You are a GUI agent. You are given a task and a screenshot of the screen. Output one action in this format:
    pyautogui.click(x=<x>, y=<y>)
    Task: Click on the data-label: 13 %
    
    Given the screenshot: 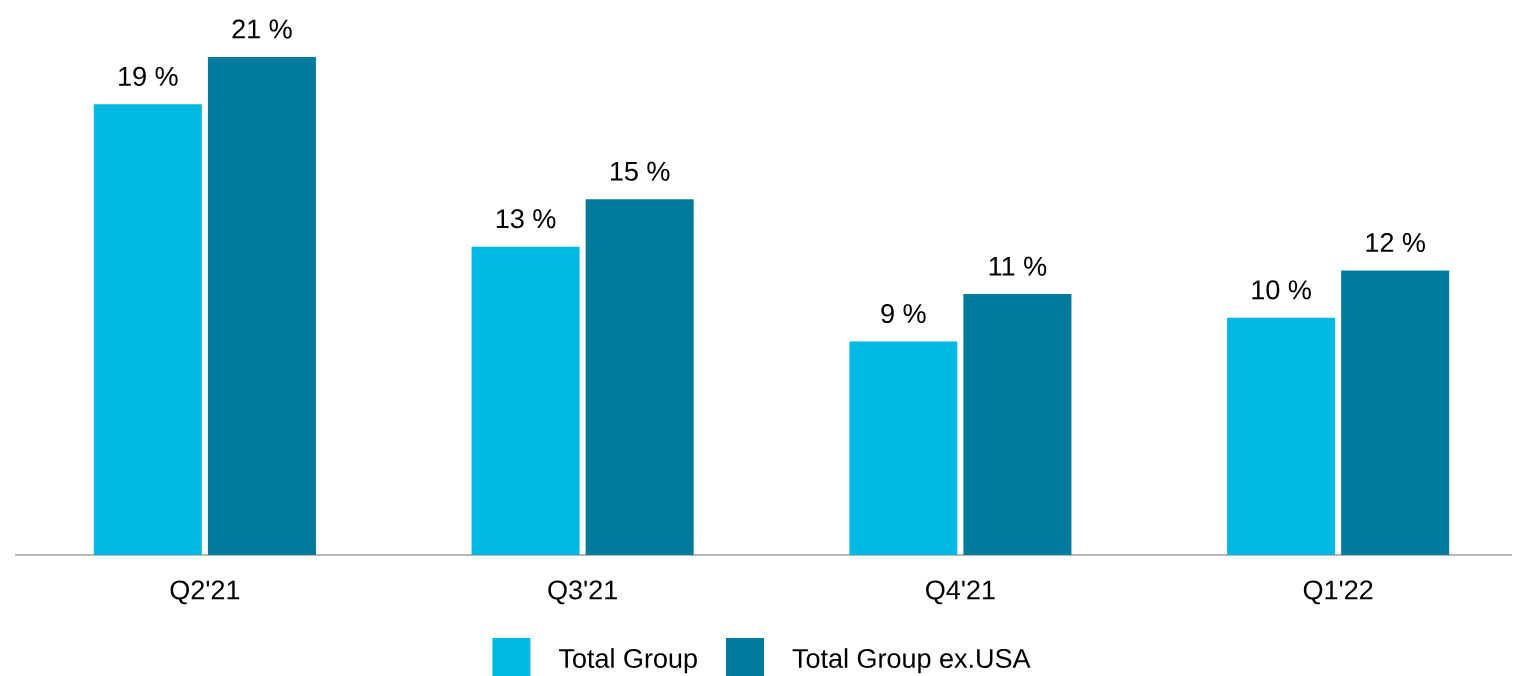 What is the action you would take?
    pyautogui.click(x=526, y=219)
    